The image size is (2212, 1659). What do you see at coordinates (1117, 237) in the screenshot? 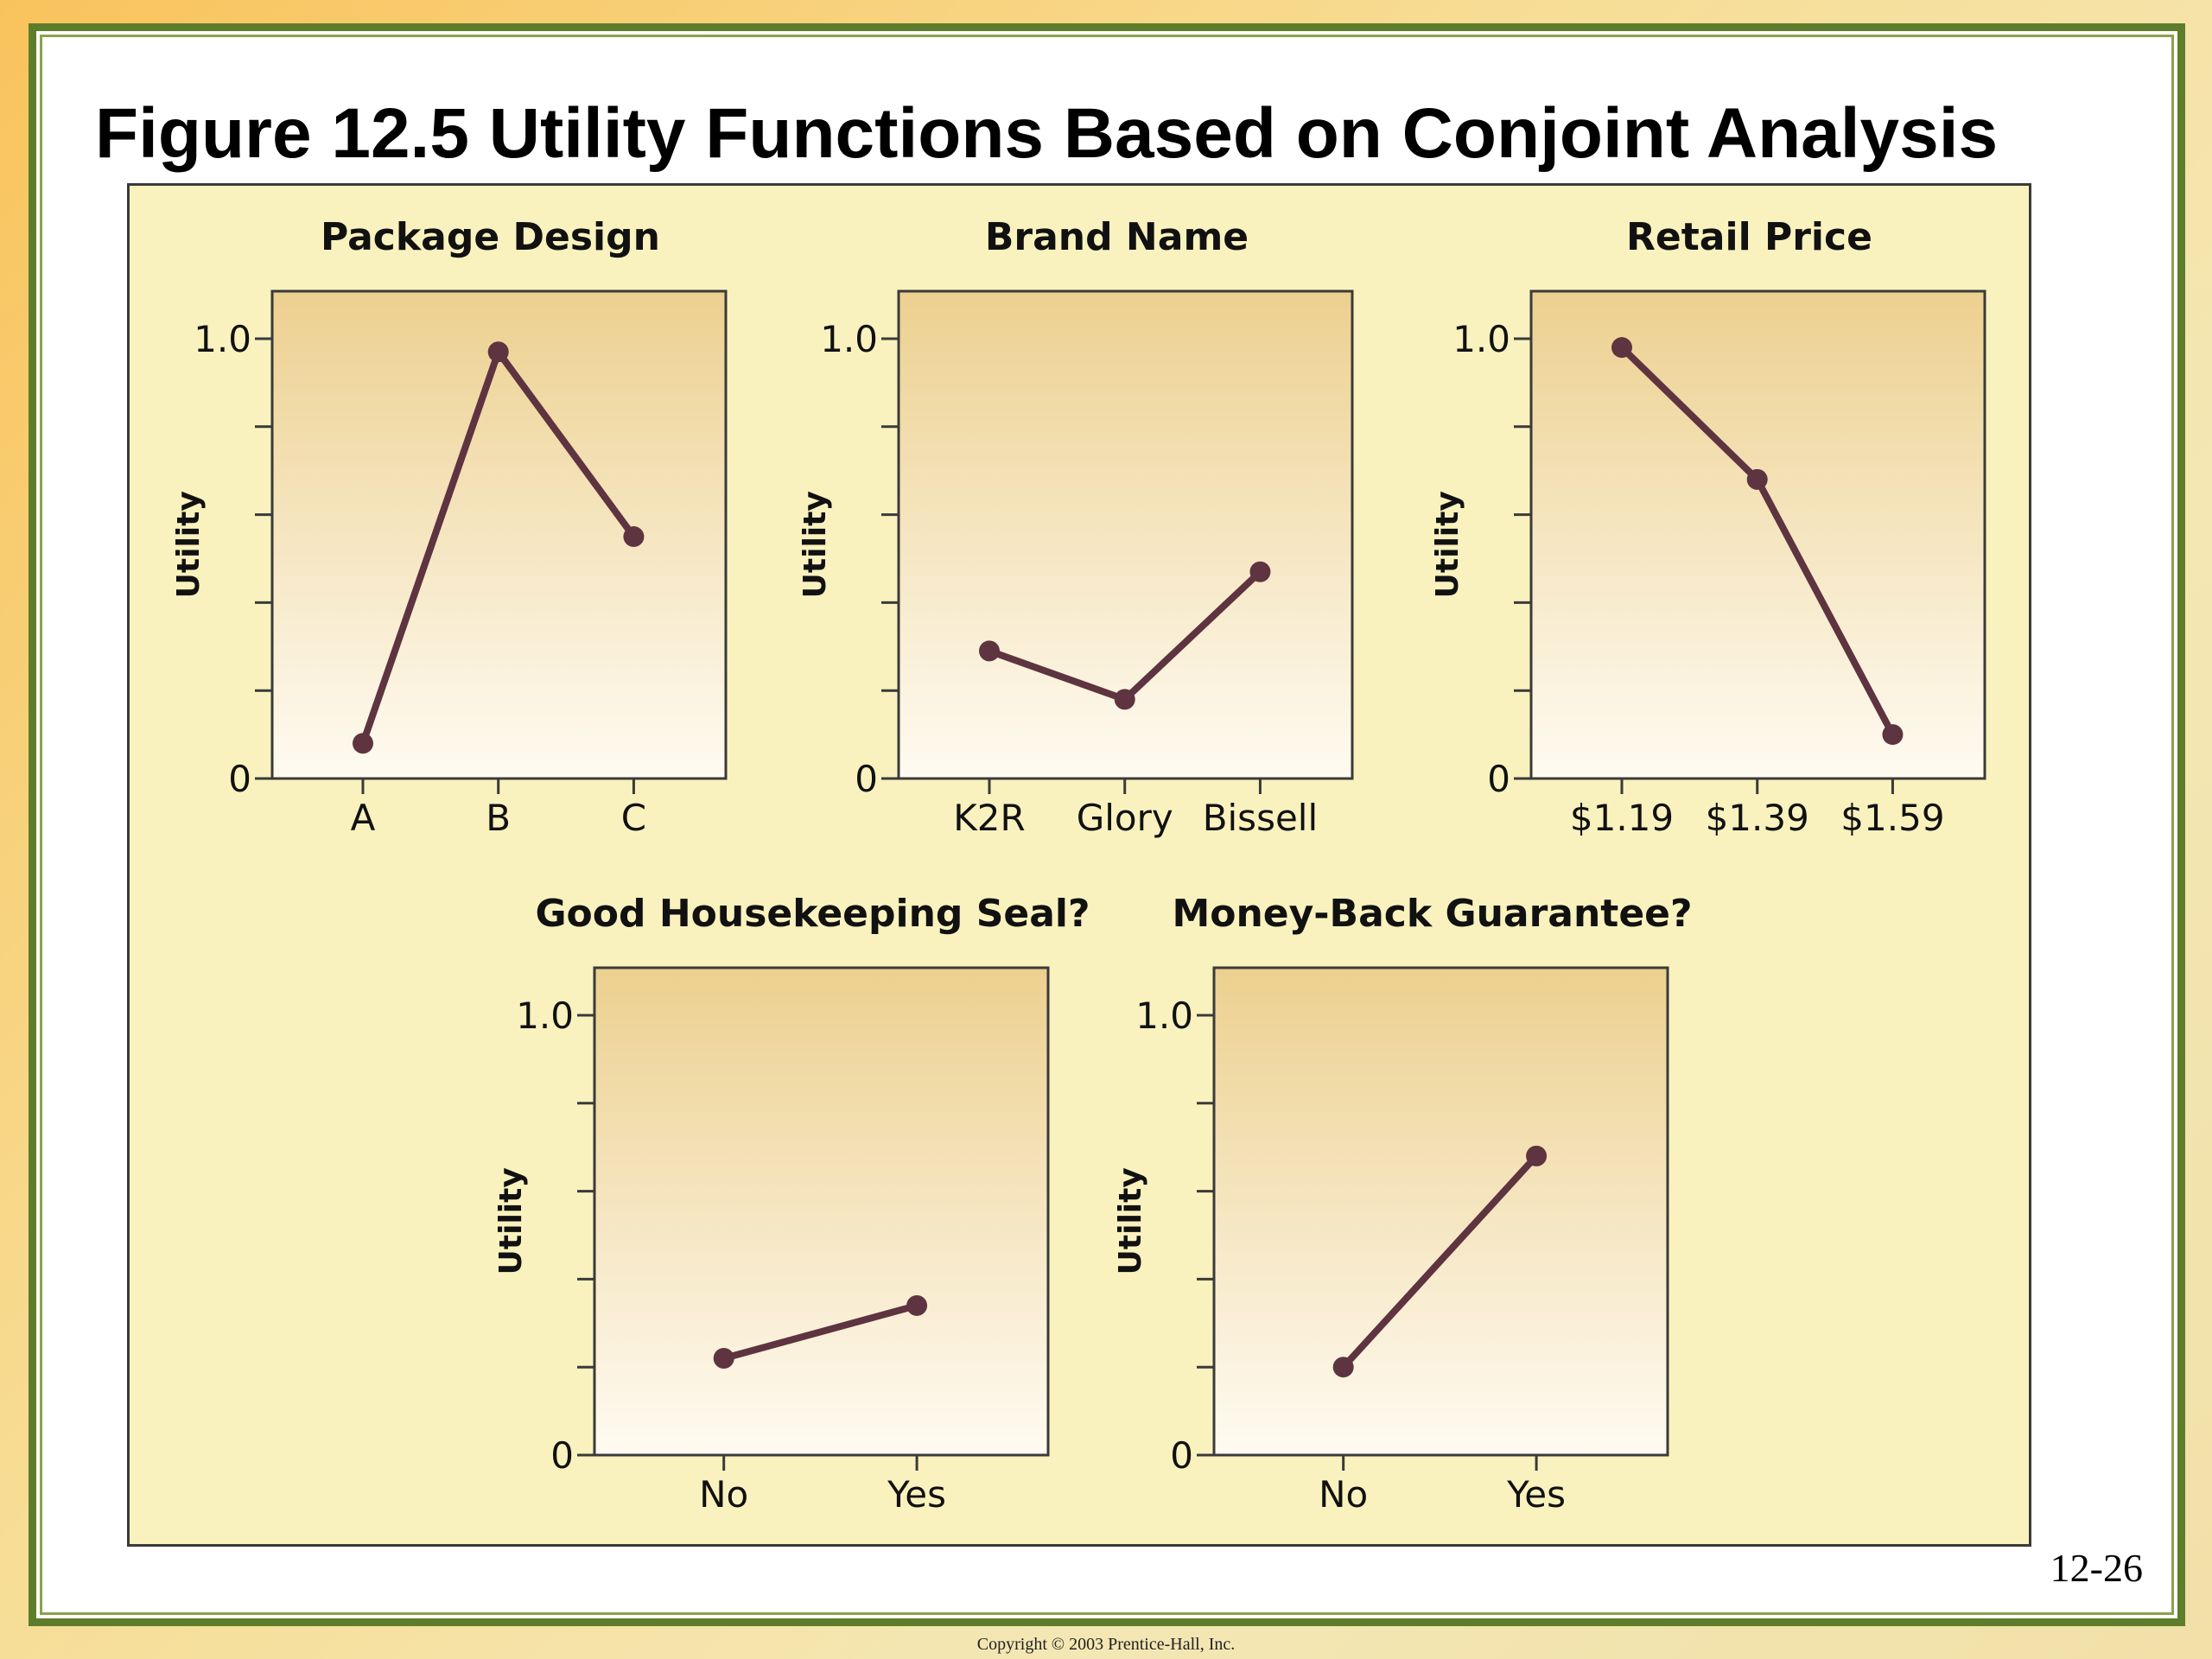
I see `chart-title: Brand Name` at bounding box center [1117, 237].